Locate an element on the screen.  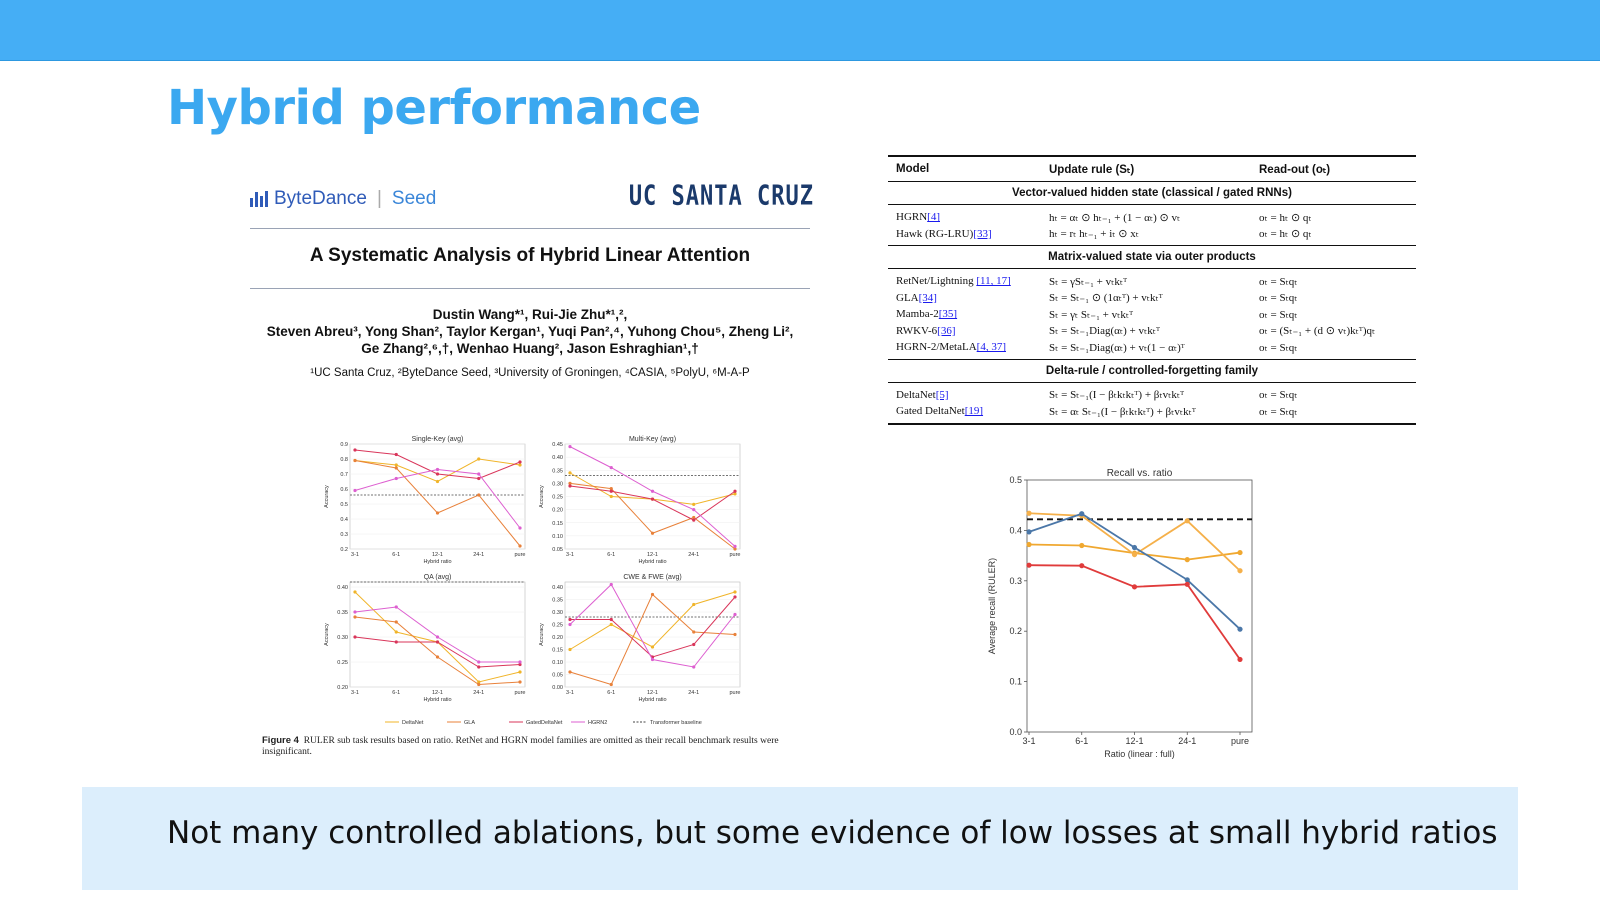
x-axis-label: Ratio (linear : full) is located at coordinates (1139, 754).